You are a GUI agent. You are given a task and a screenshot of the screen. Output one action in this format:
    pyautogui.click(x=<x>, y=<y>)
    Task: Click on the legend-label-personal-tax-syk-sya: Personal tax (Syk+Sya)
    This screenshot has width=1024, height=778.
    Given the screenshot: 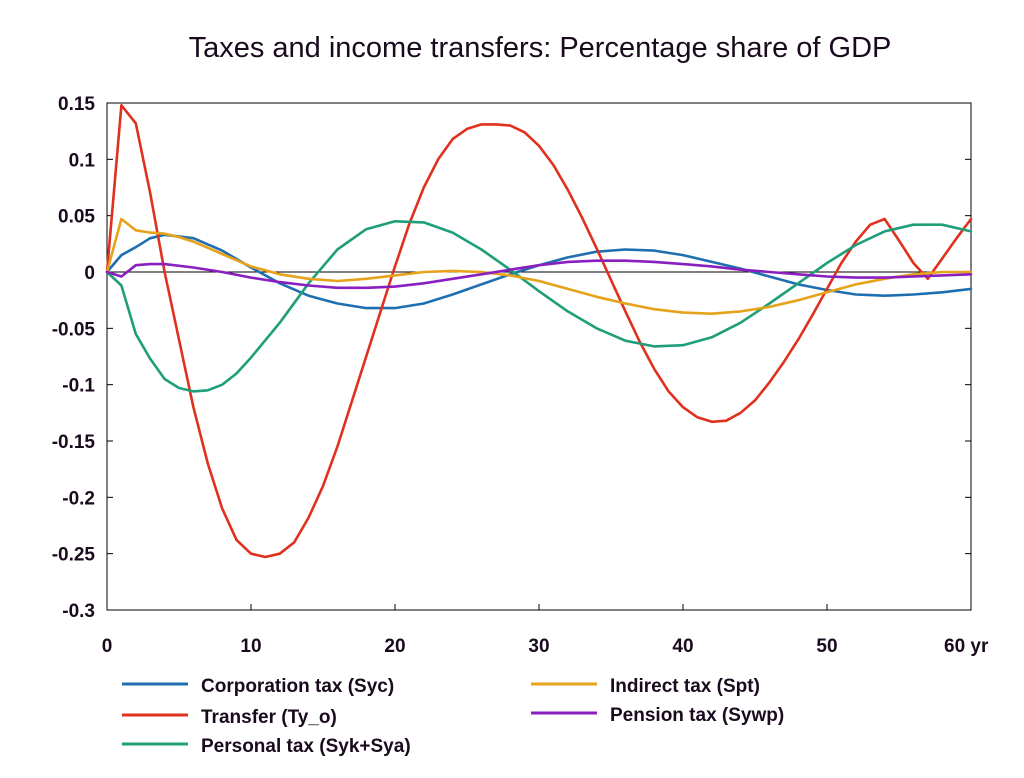 What is the action you would take?
    pyautogui.click(x=306, y=746)
    